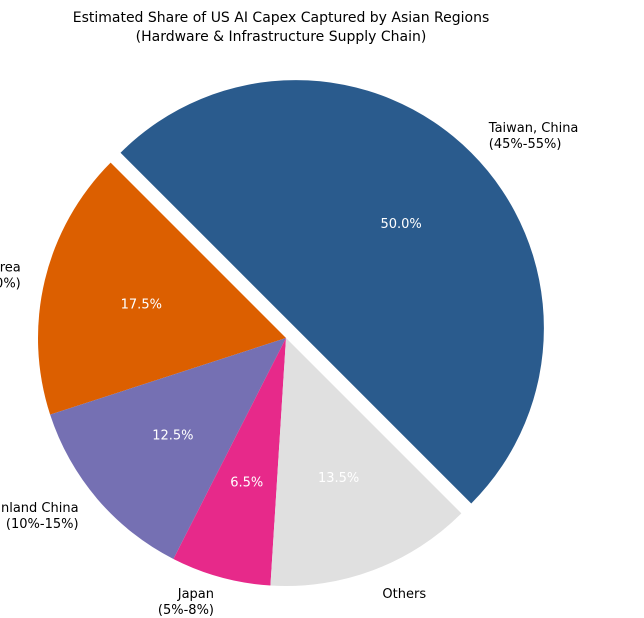  I want to click on pie-percent-label-others: 13.5%, so click(338, 478).